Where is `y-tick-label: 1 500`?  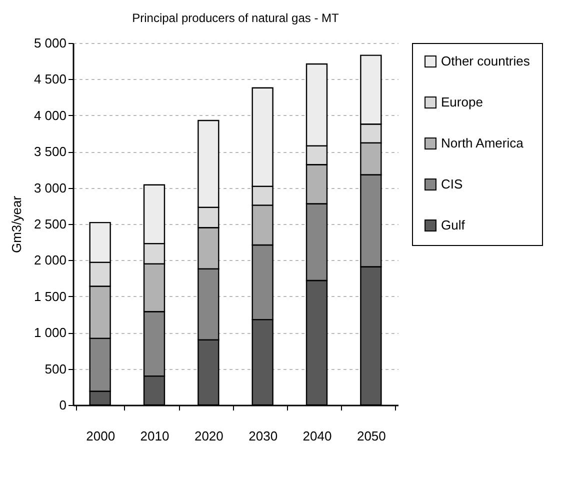
y-tick-label: 1 500 is located at coordinates (50, 296).